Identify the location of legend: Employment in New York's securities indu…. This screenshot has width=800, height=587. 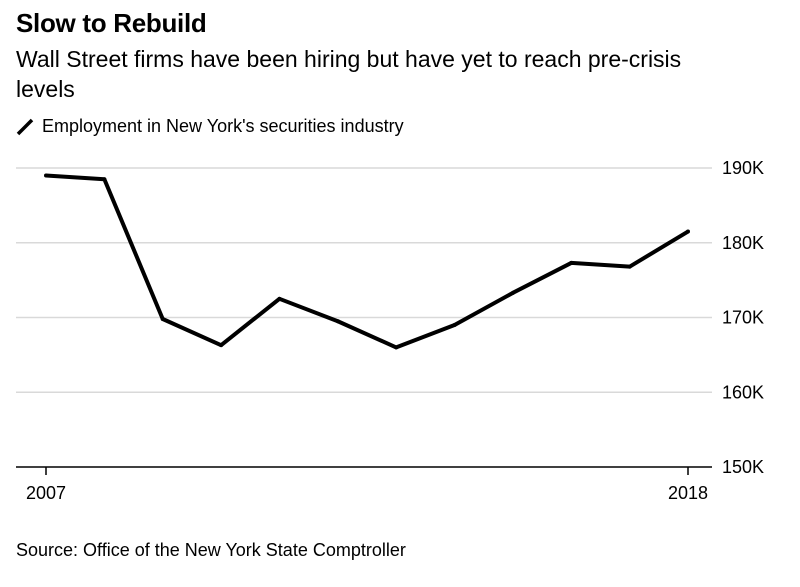
(210, 126).